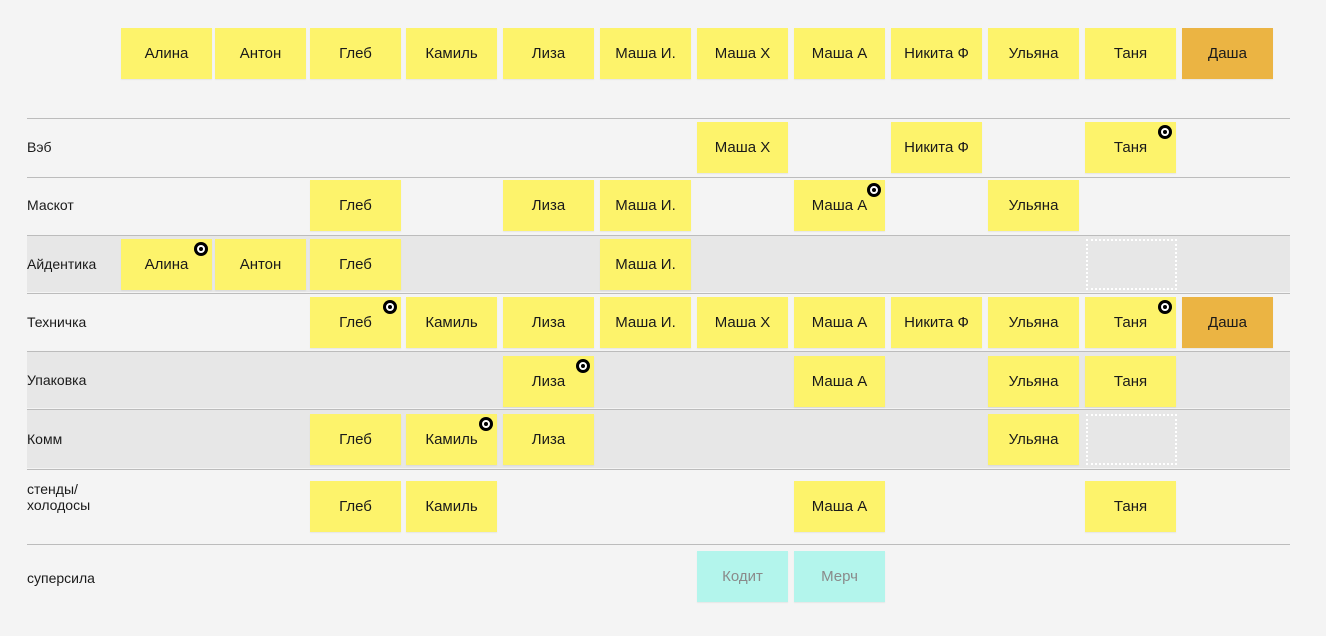 The image size is (1326, 636). I want to click on row-label: Техничка, so click(57, 322).